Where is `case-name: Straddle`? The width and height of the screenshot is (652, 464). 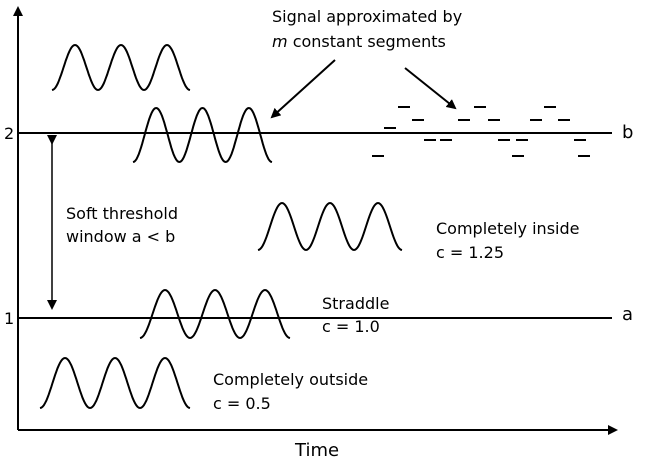 case-name: Straddle is located at coordinates (355, 303).